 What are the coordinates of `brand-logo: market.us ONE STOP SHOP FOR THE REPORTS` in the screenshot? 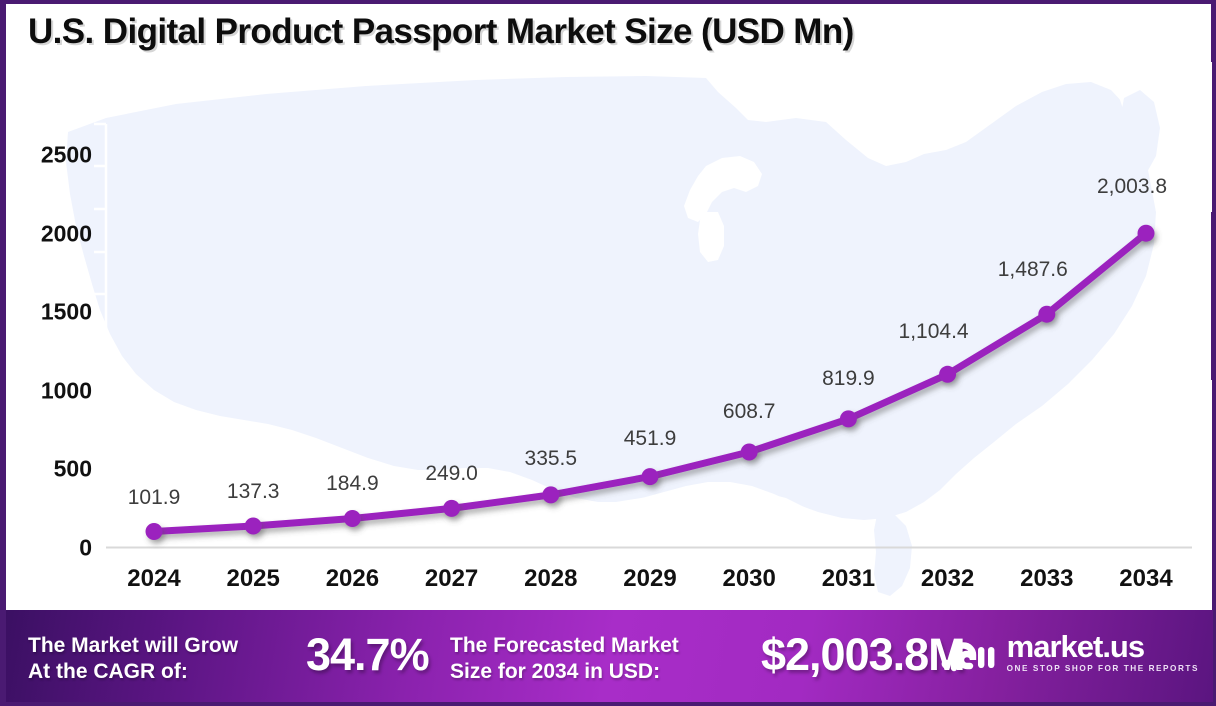 It's located at (1069, 651).